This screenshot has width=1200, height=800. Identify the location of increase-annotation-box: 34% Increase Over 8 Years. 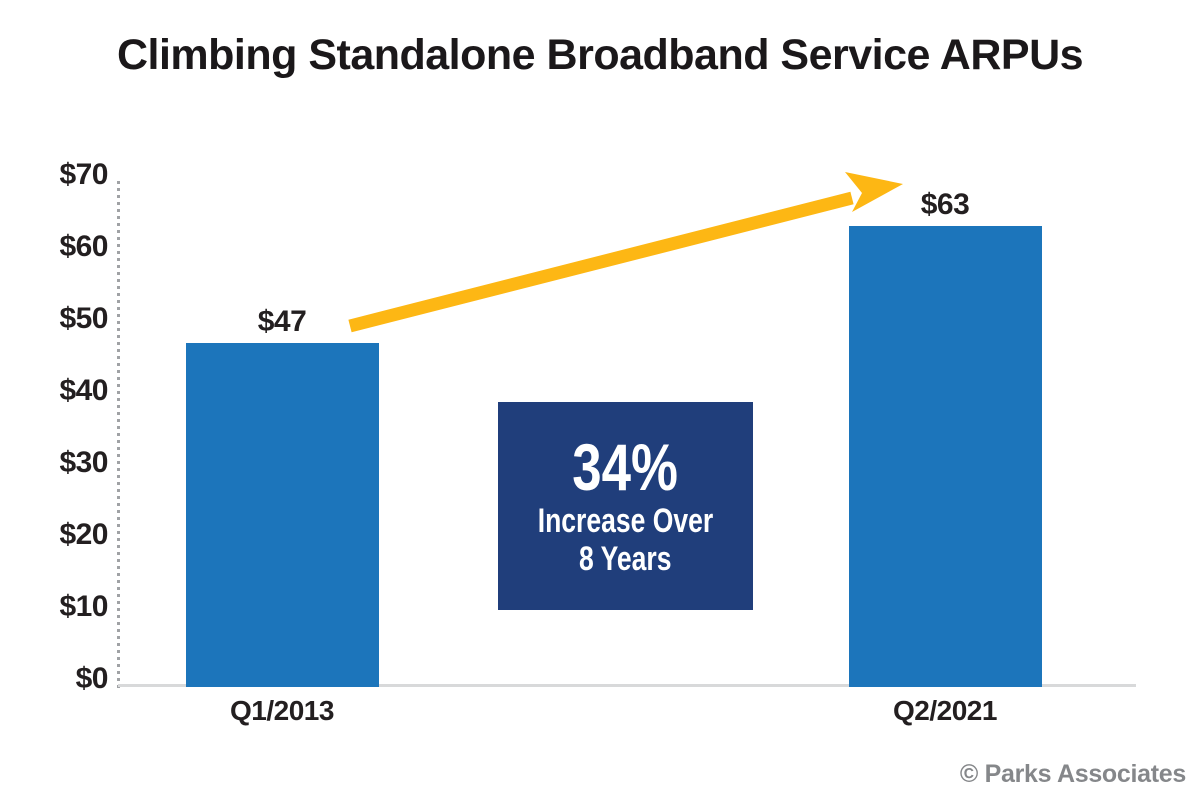
(625, 506).